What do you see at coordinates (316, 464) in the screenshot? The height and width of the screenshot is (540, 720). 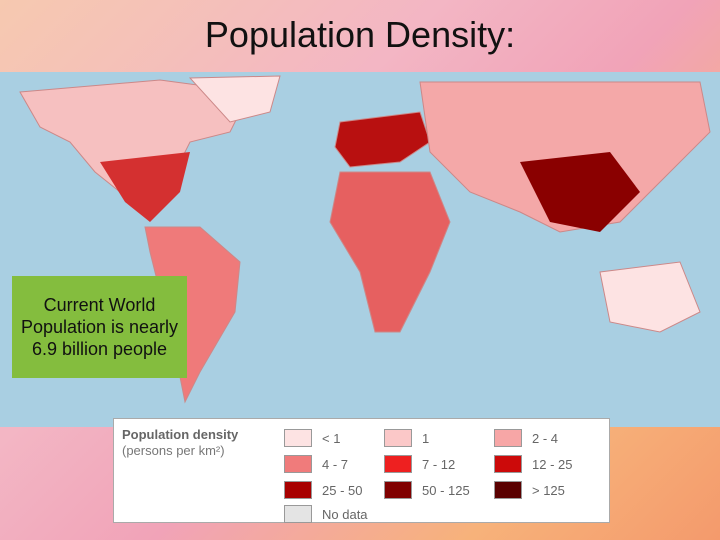 I see `legend-item: 4 - 7` at bounding box center [316, 464].